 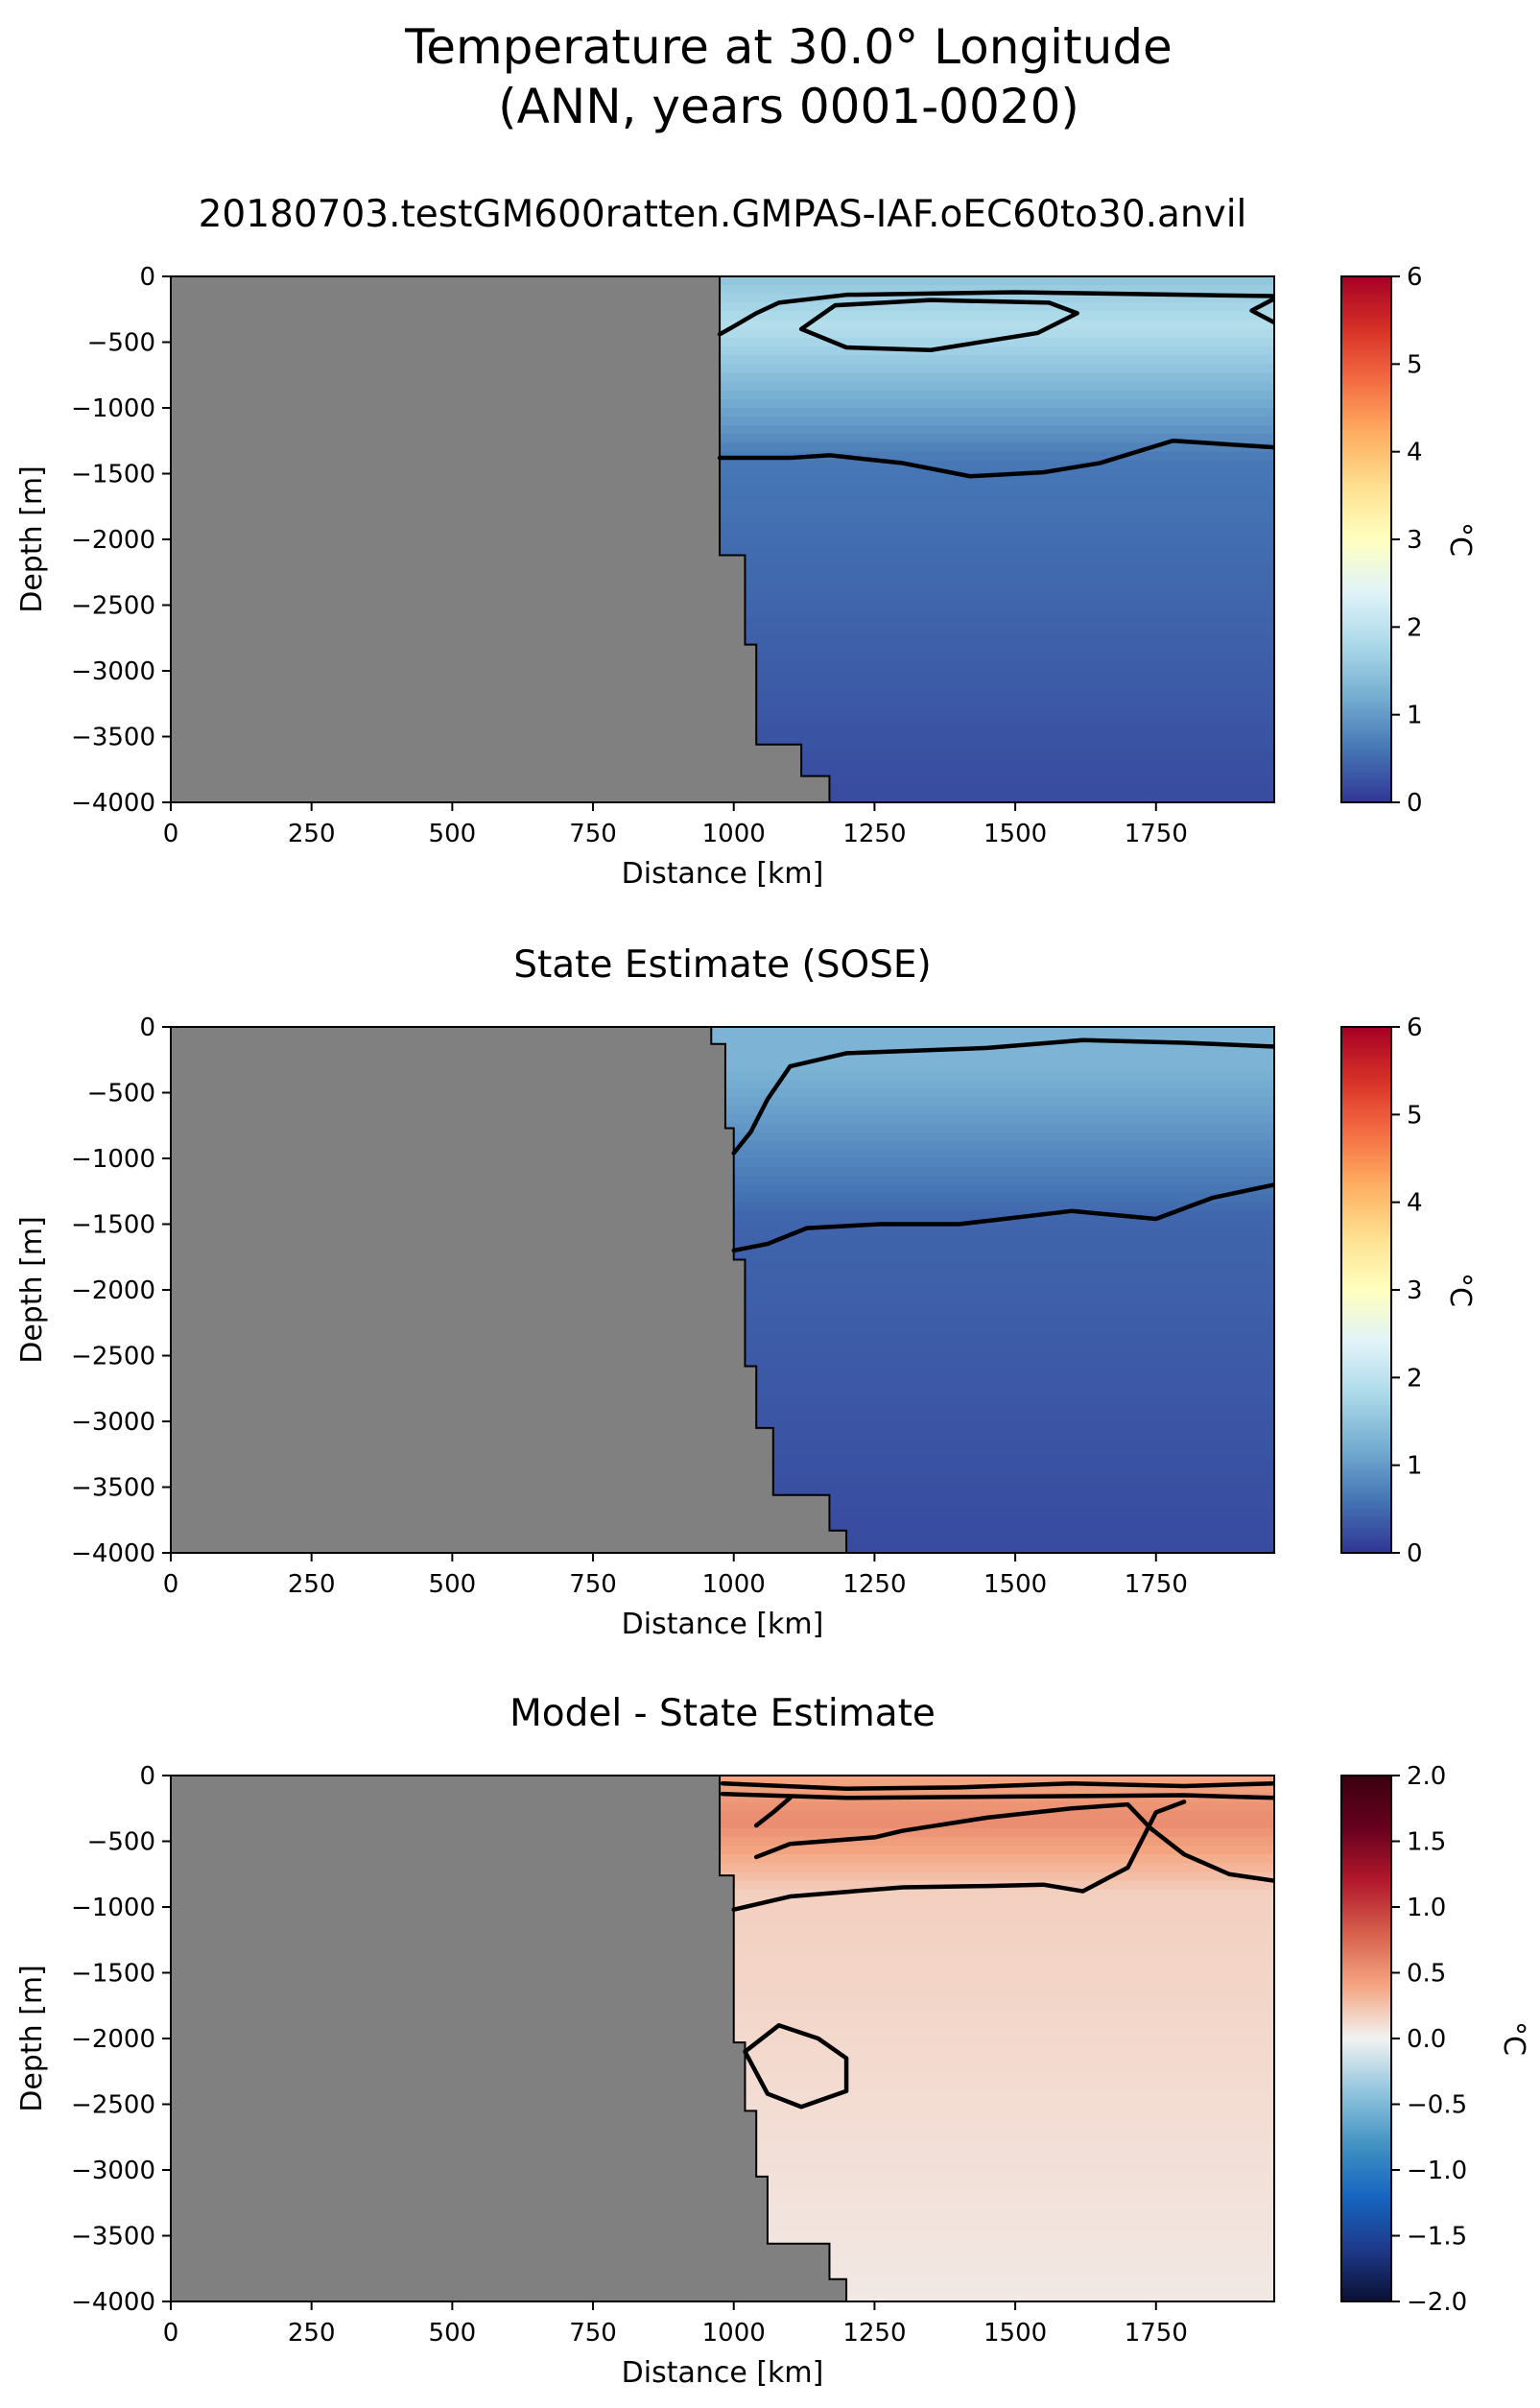 What do you see at coordinates (1415, 804) in the screenshot?
I see `colorbar-tick-label: 0` at bounding box center [1415, 804].